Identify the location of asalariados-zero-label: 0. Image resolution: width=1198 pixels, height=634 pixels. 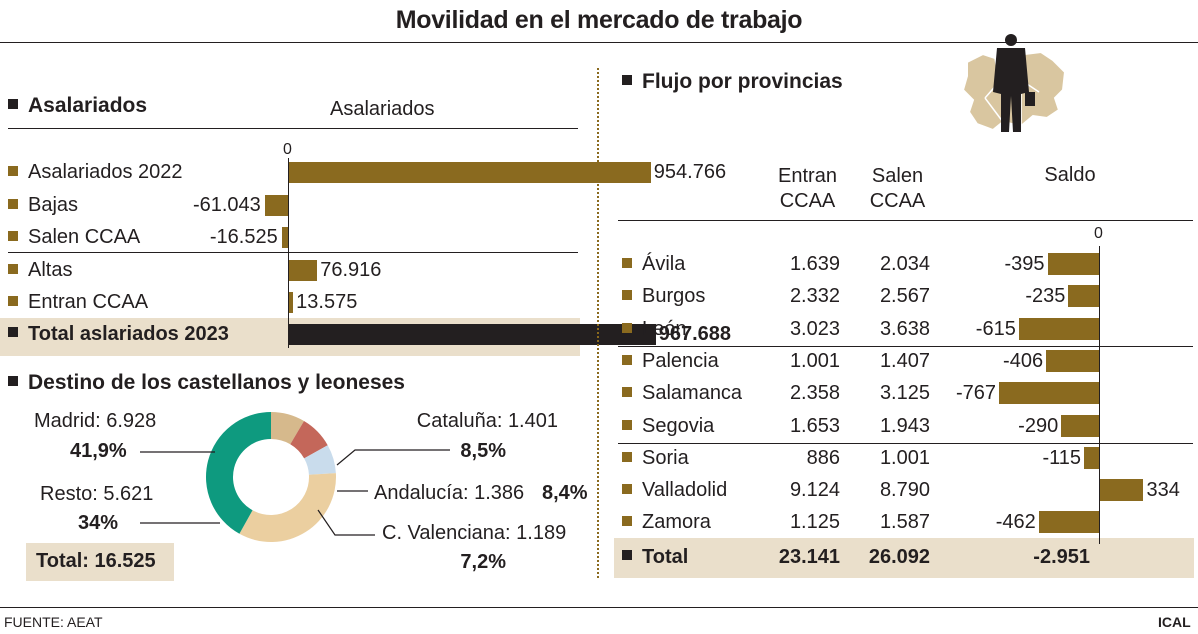
(287, 149).